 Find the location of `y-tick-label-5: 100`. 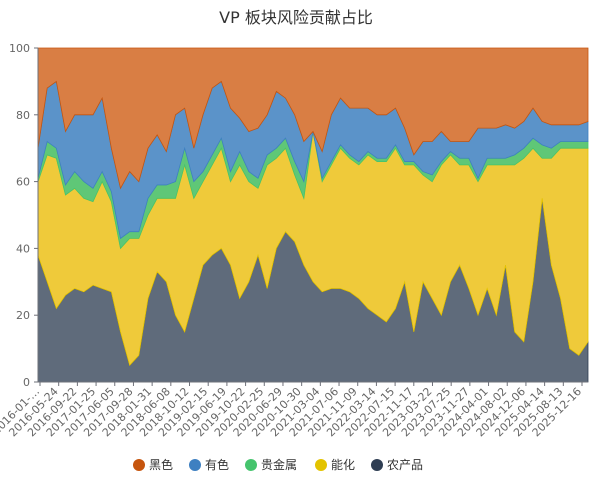

y-tick-label-5: 100 is located at coordinates (19, 48).